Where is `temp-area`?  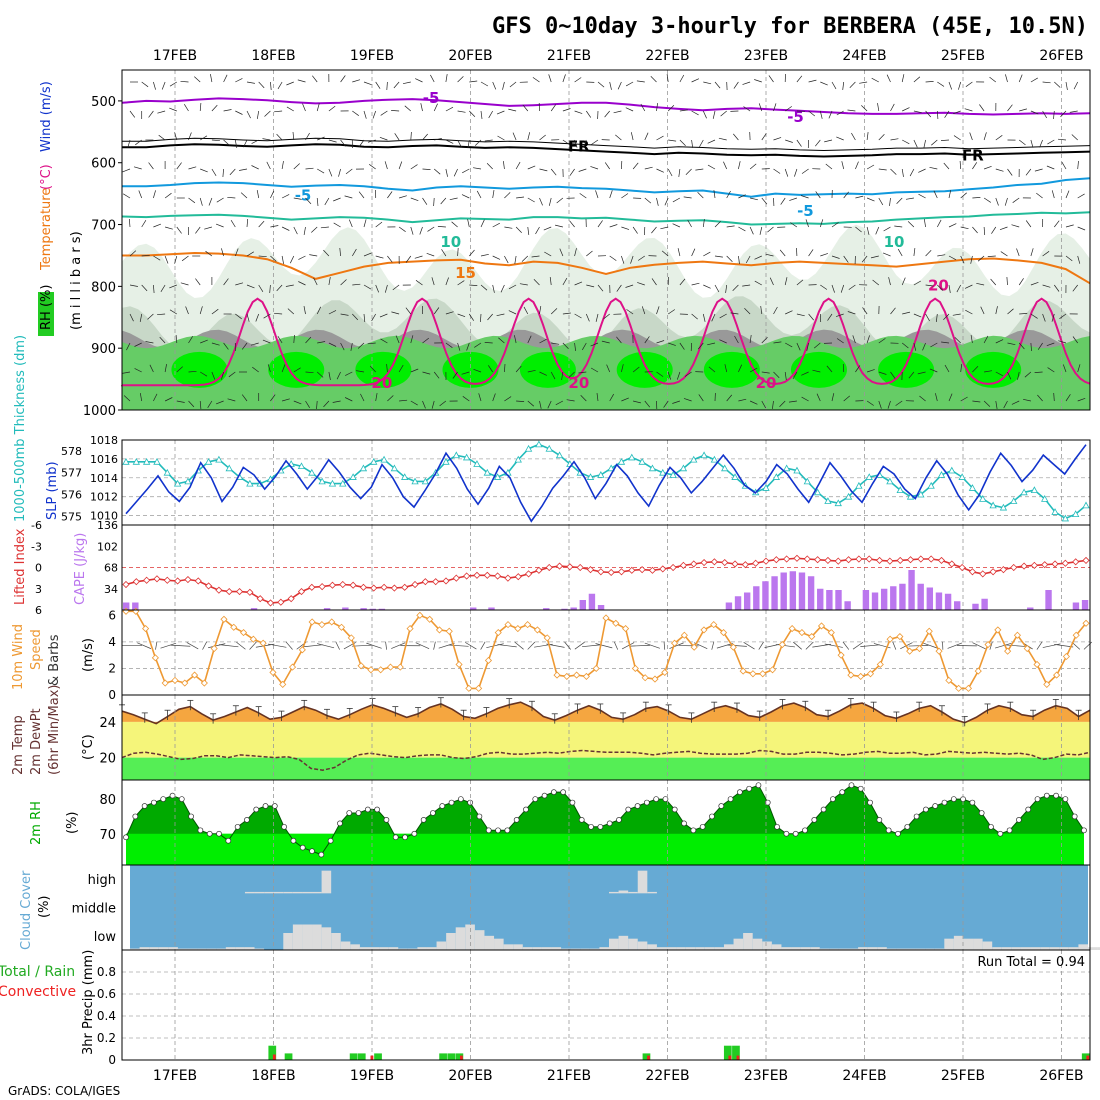 temp-area is located at coordinates (606, 713).